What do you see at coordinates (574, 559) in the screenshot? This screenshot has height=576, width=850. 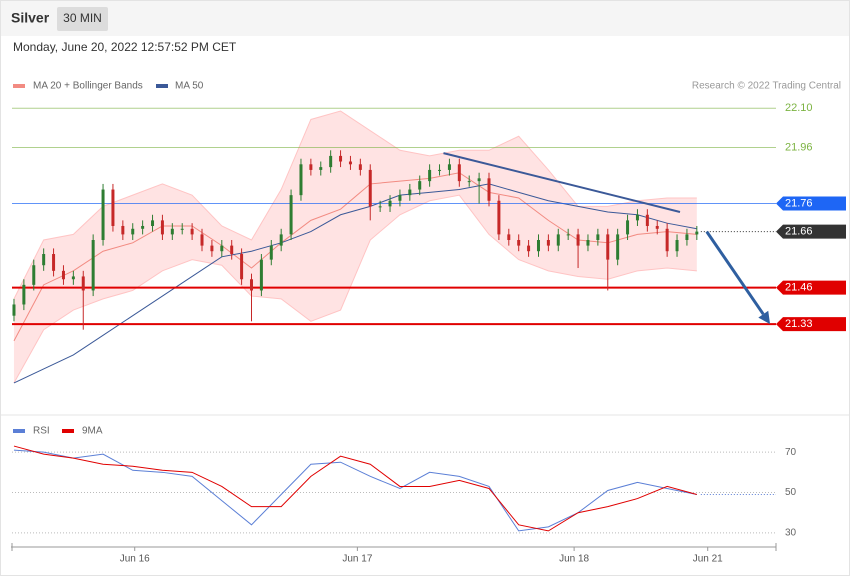 I see `x-tick-label: Jun 18` at bounding box center [574, 559].